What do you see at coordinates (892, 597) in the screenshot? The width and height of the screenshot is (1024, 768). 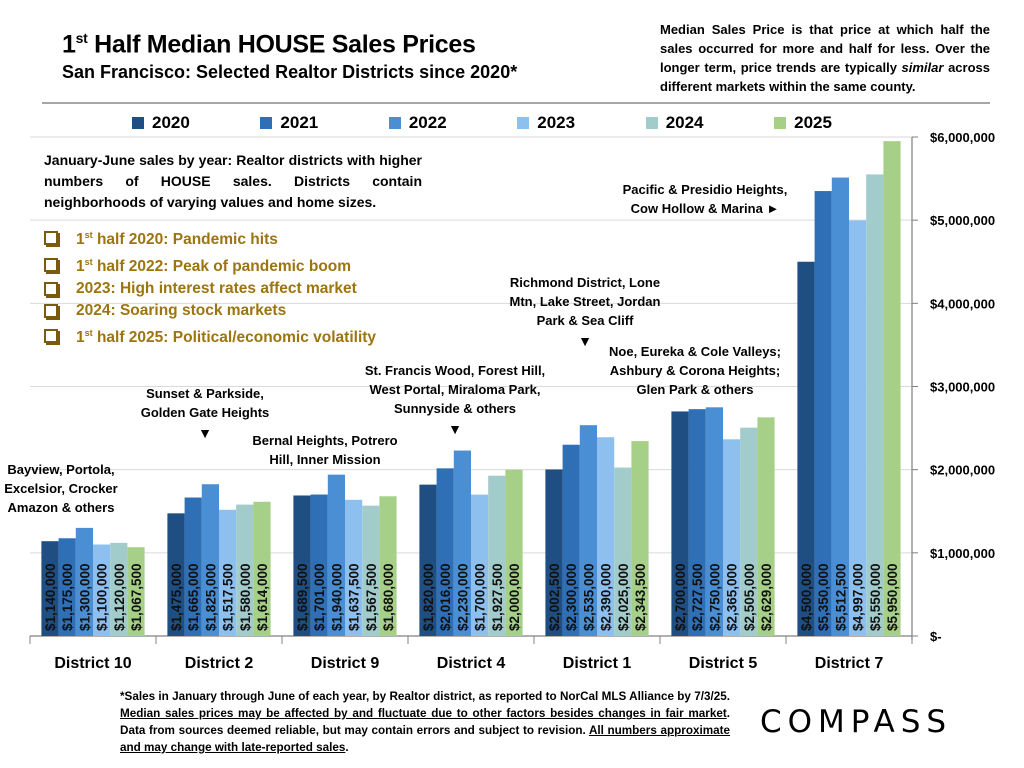 I see `data-label: $5,950,000` at bounding box center [892, 597].